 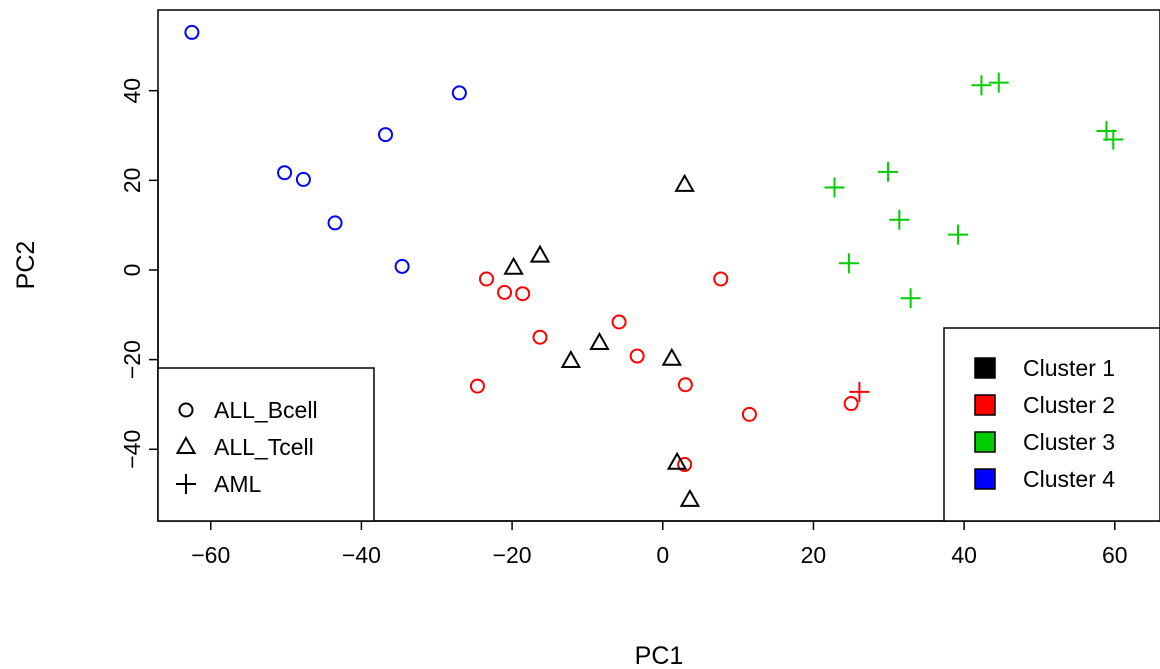 What do you see at coordinates (266, 410) in the screenshot?
I see `shape-legend-label: ALL_Bcell` at bounding box center [266, 410].